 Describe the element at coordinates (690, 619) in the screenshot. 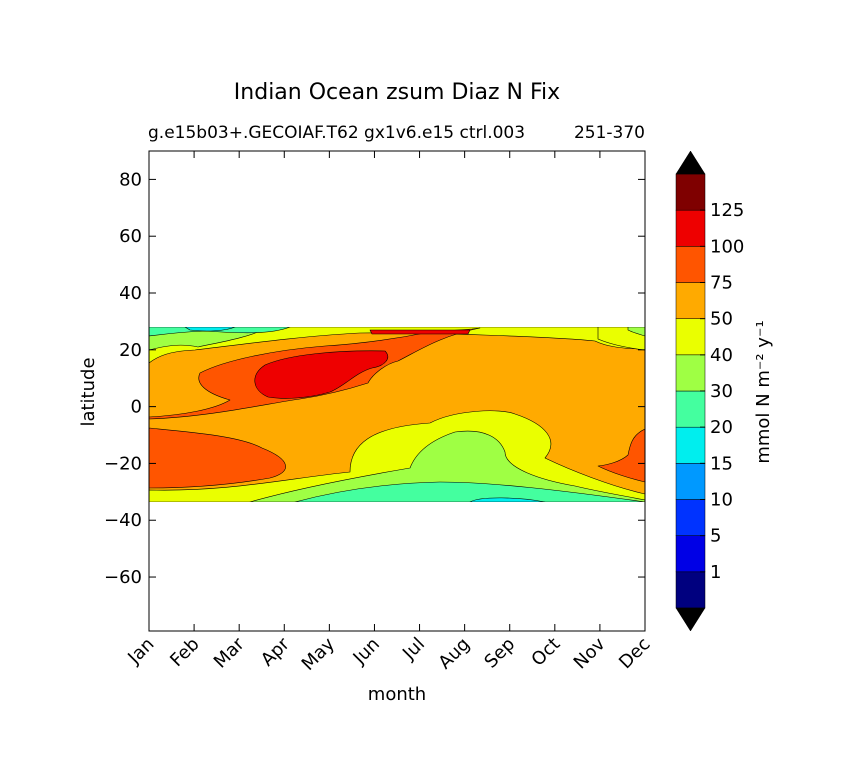

I see `colorbar-under-arrow` at that location.